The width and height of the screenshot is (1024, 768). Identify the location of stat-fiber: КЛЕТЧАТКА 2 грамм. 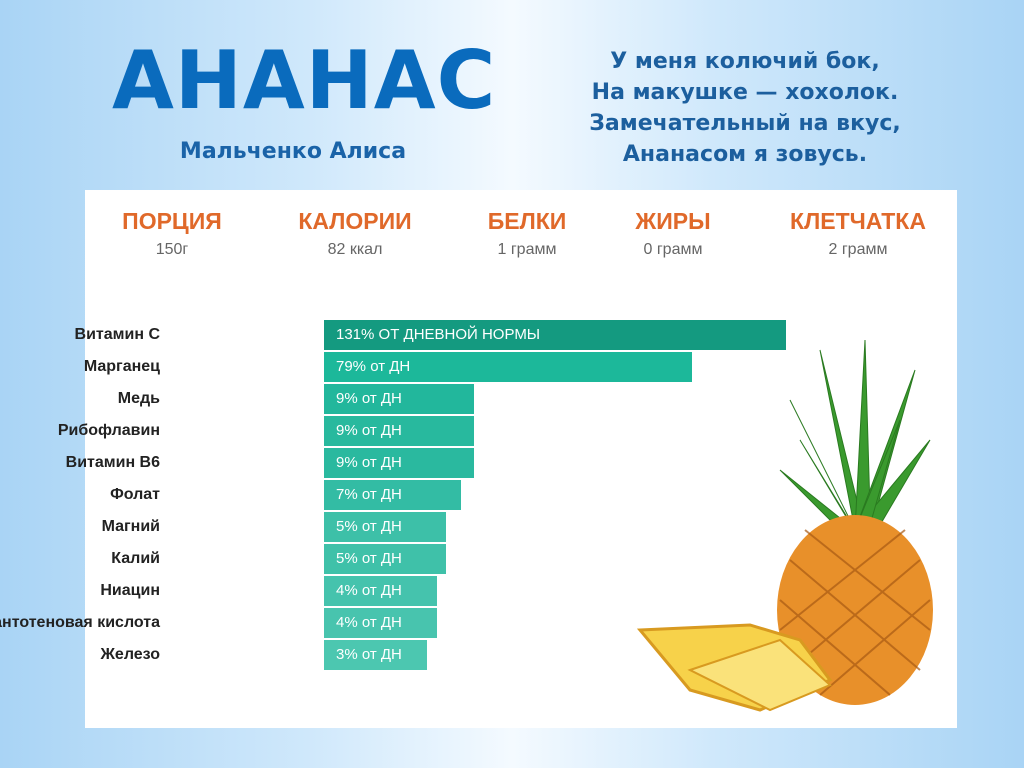
(858, 233).